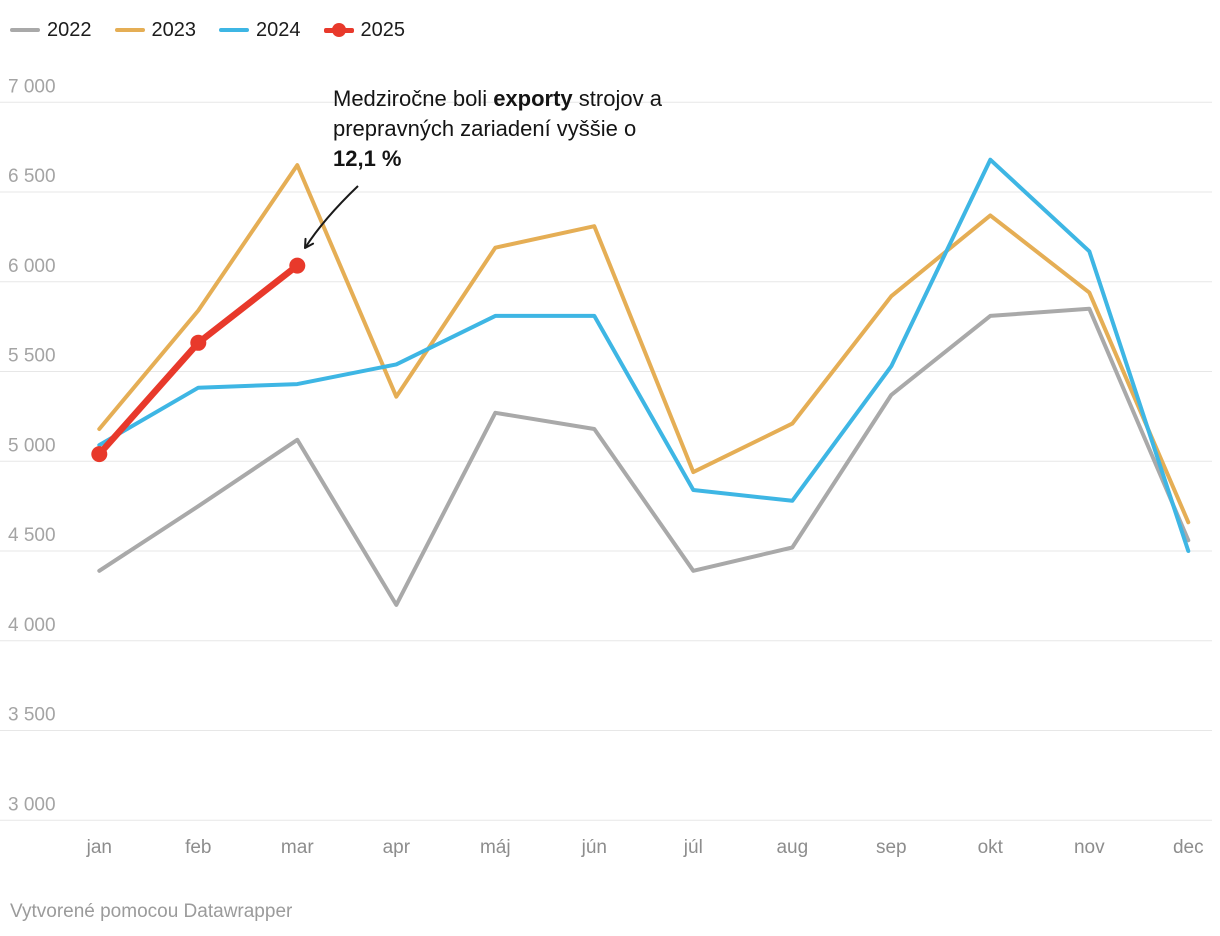 The image size is (1220, 936). I want to click on legend-swatch-dot, so click(338, 30).